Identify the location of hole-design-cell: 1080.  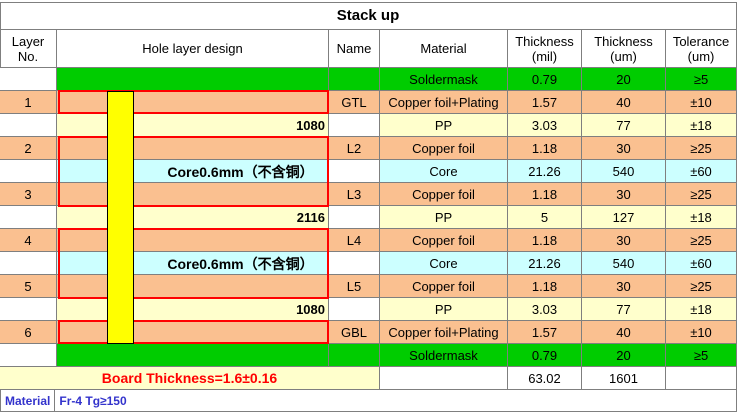
(193, 309).